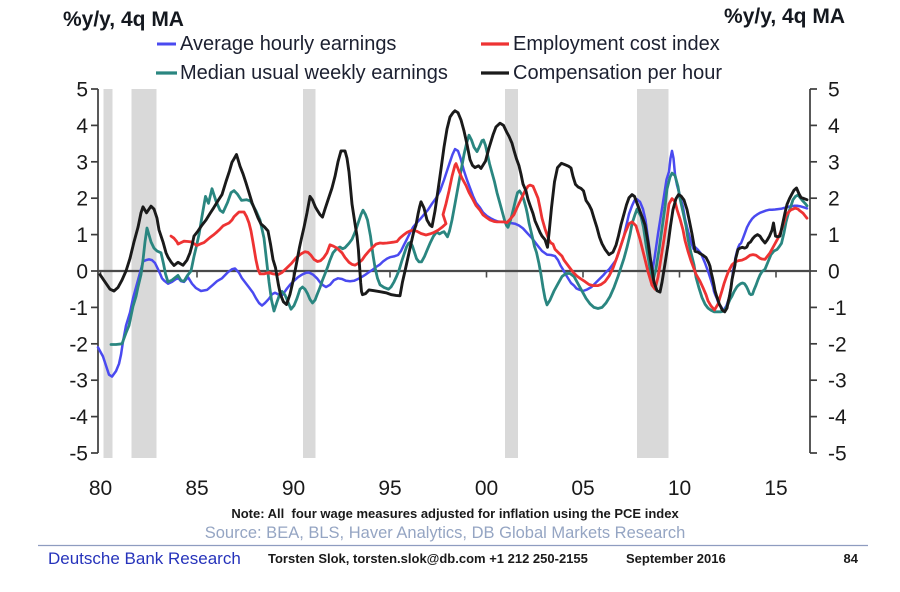  What do you see at coordinates (288, 44) in the screenshot?
I see `svg-text: Average hourly earnings` at bounding box center [288, 44].